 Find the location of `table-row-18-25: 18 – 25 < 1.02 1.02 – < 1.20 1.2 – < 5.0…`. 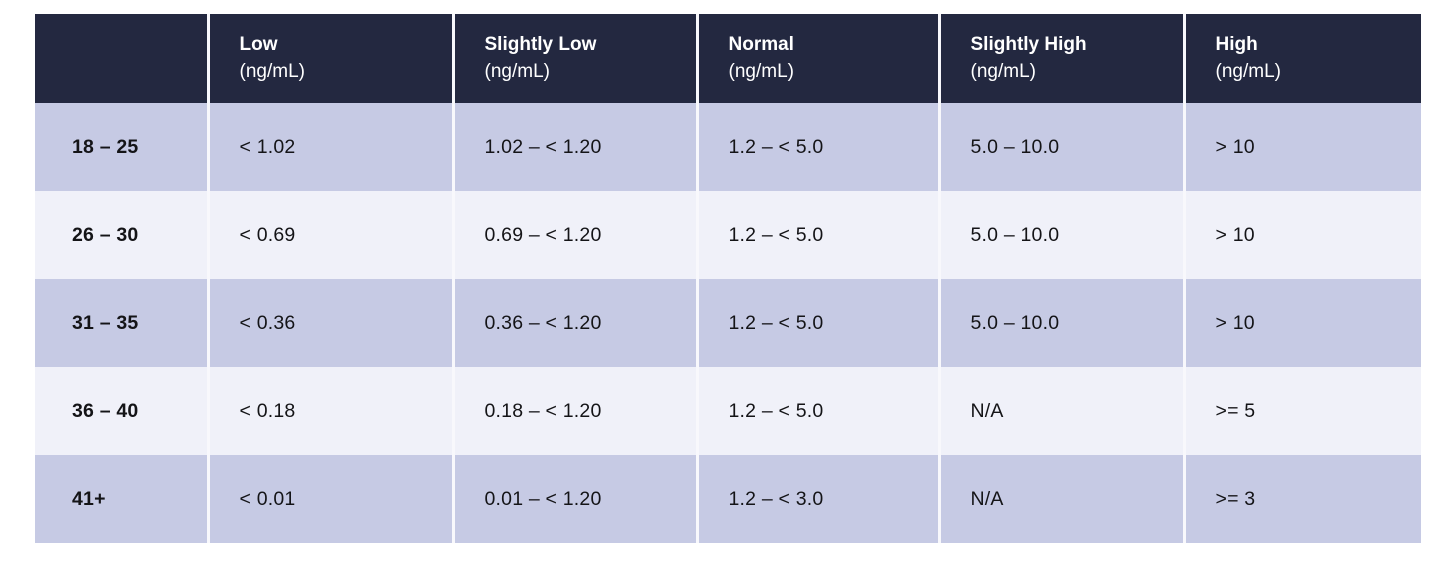

table-row-18-25: 18 – 25 < 1.02 1.02 – < 1.20 1.2 – < 5.0… is located at coordinates (728, 147).